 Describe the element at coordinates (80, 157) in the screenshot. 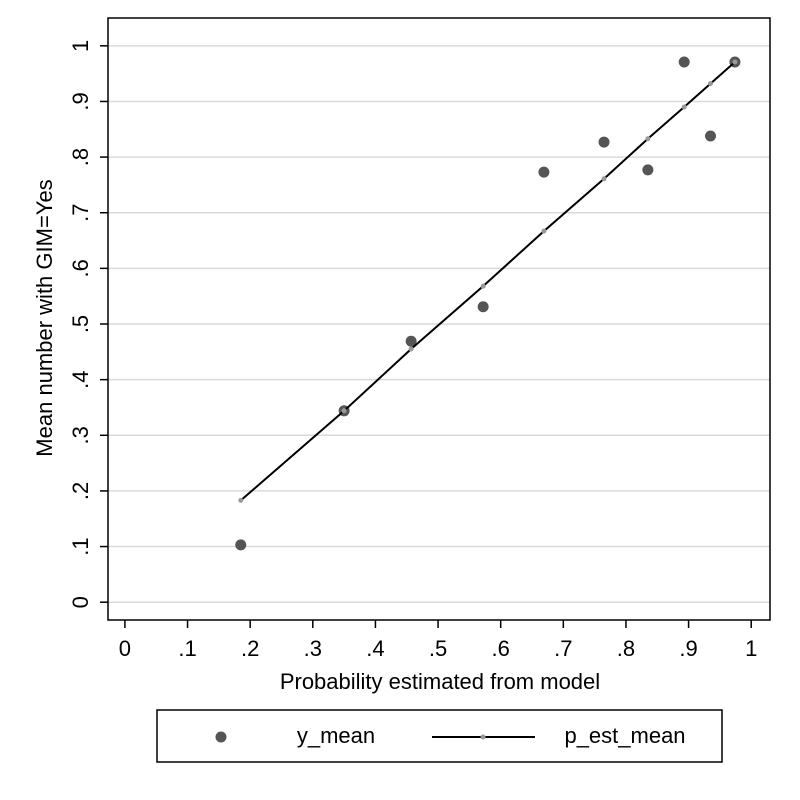

I see `y-tick-label: .8` at that location.